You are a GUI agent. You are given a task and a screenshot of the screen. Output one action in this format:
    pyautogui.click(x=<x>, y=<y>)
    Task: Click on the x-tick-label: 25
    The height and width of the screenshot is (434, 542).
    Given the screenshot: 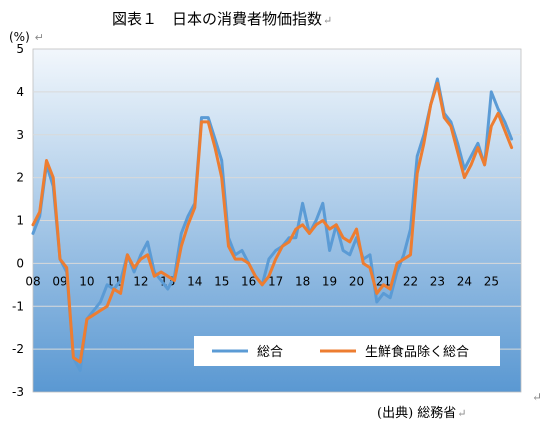 What is the action you would take?
    pyautogui.click(x=491, y=281)
    